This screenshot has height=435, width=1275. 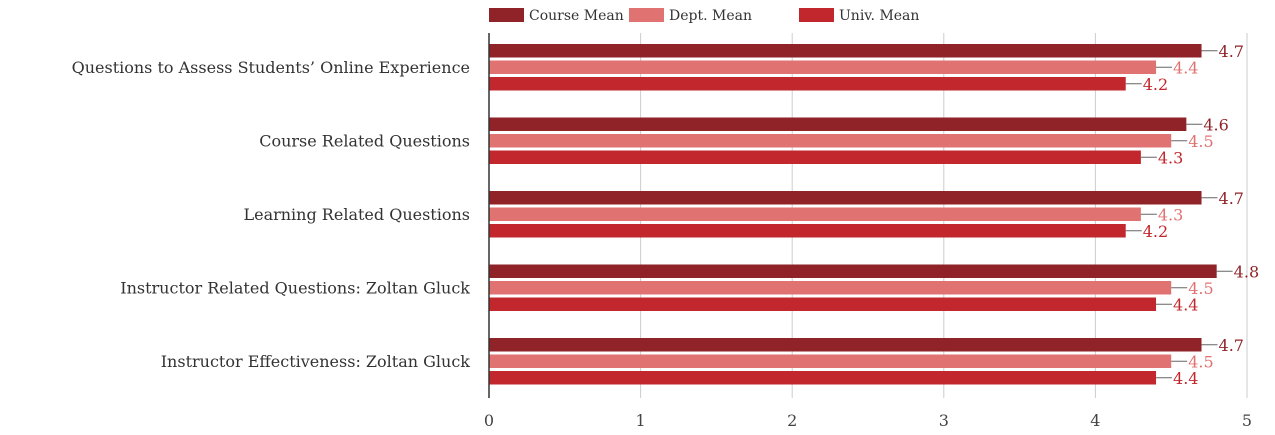 I want to click on value-label: 4.8, so click(x=1246, y=271).